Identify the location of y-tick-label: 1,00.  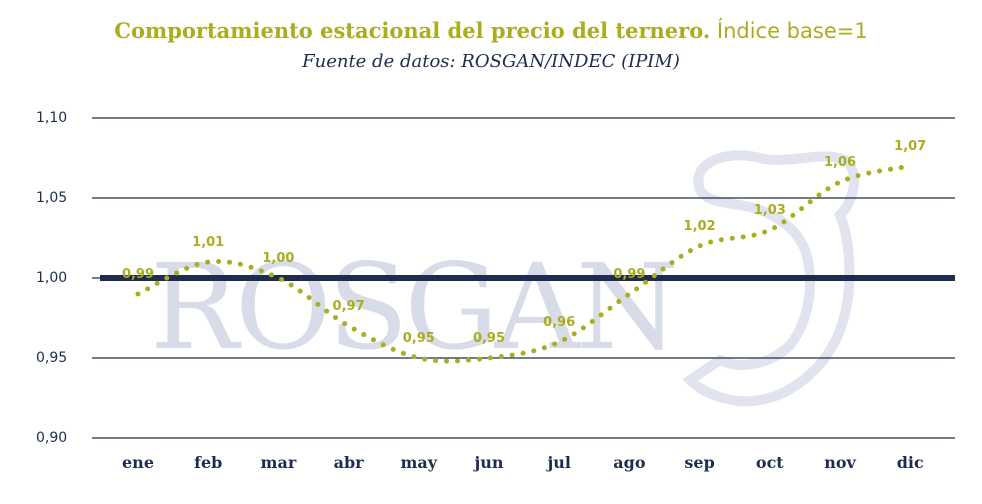
(51, 278).